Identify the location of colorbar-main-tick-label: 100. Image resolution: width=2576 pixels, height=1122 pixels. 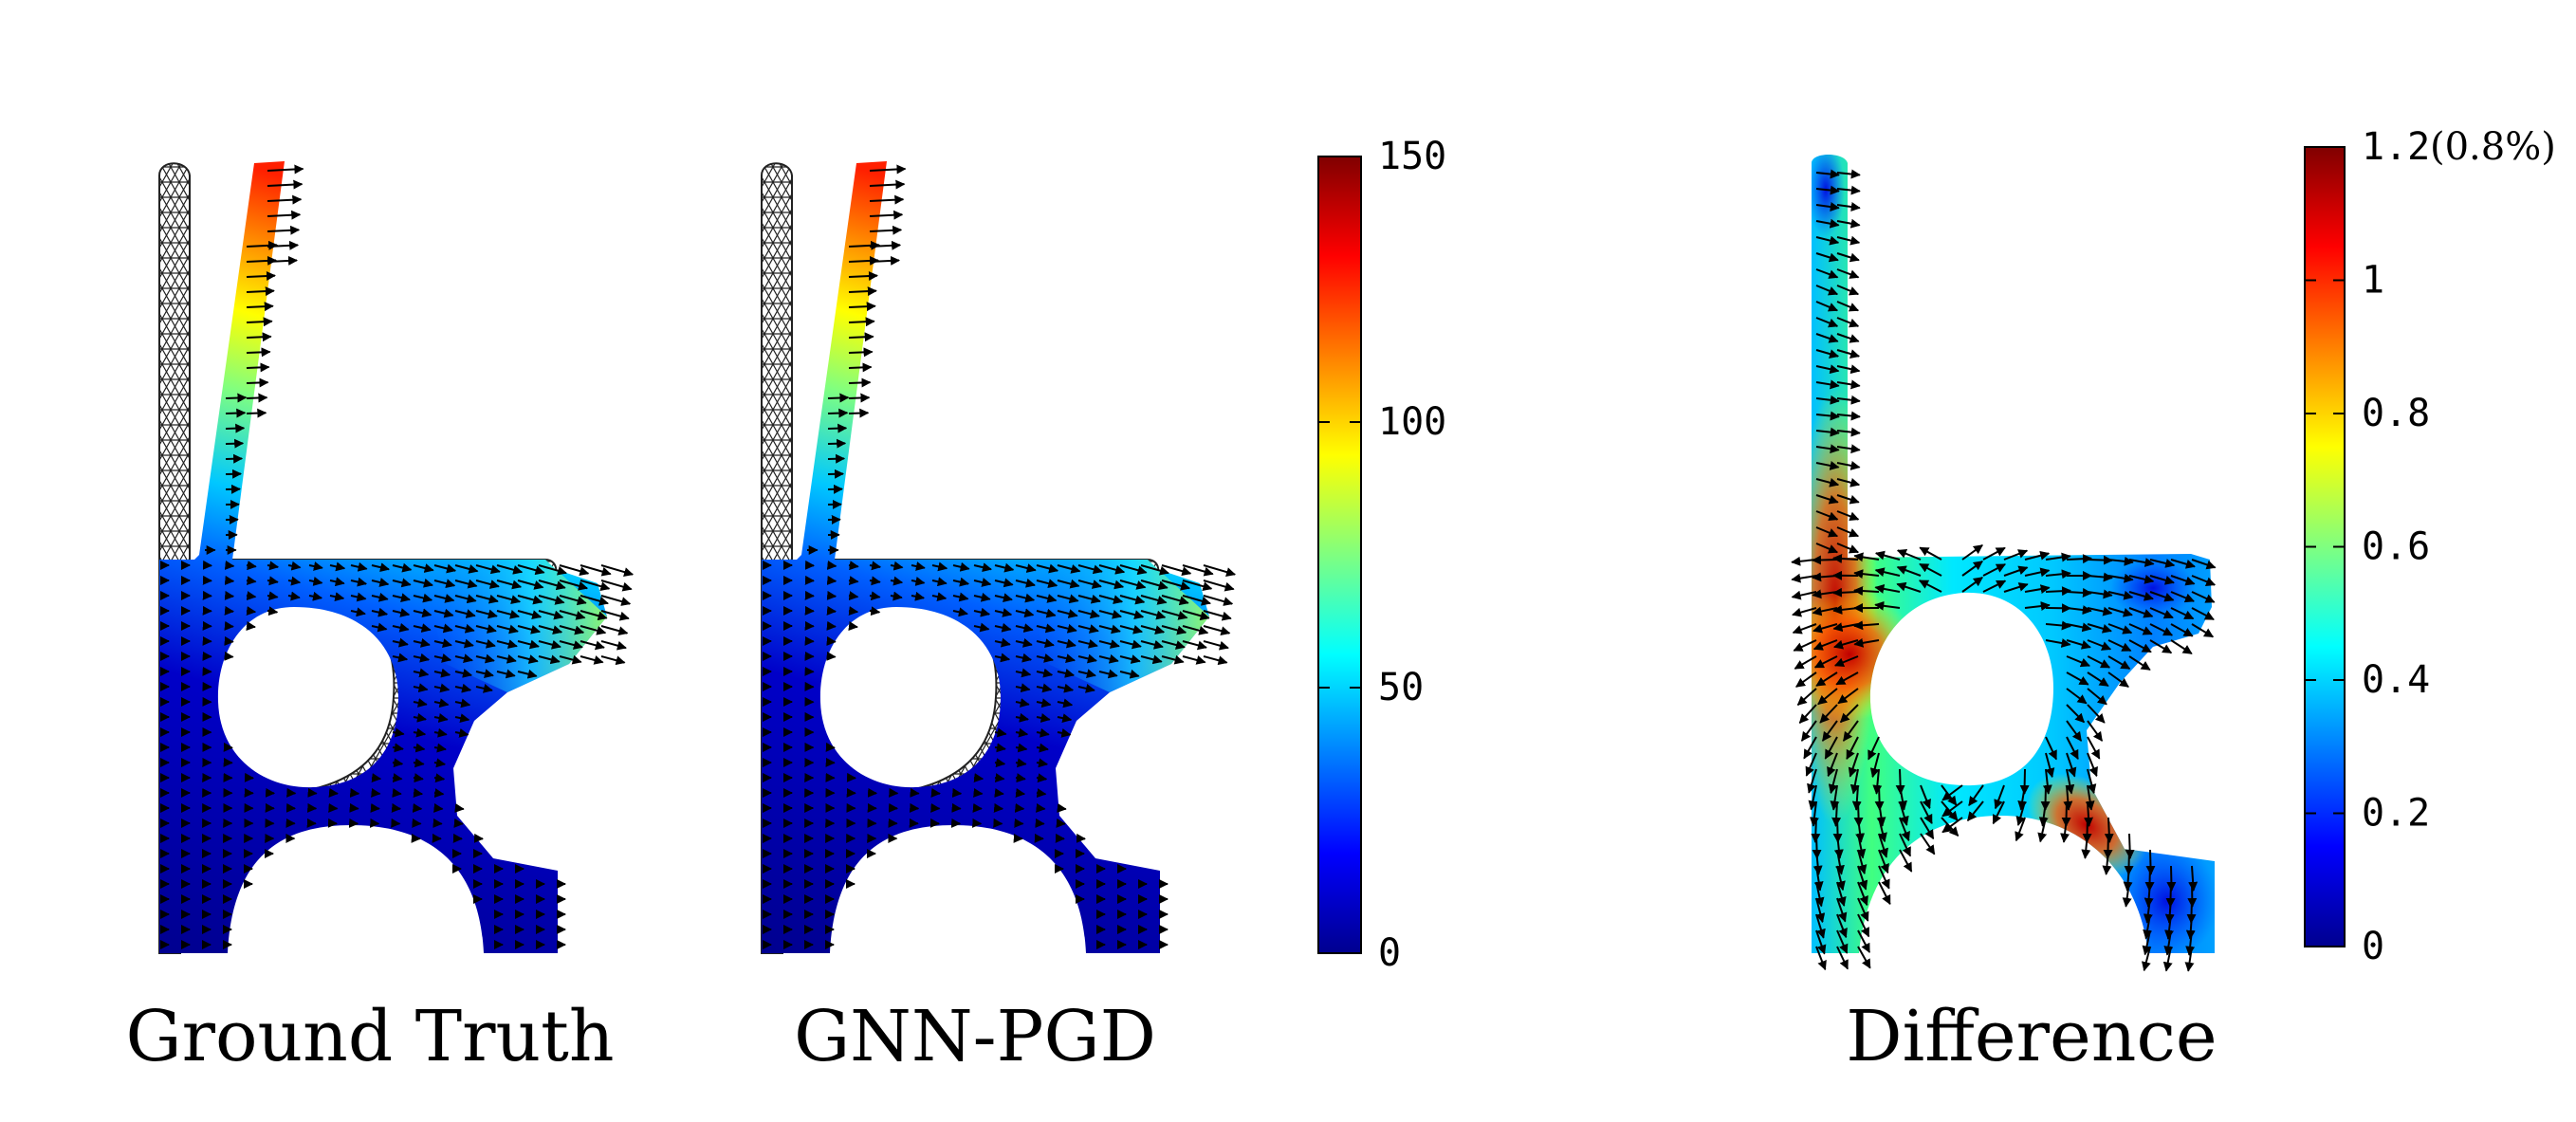
(1412, 422).